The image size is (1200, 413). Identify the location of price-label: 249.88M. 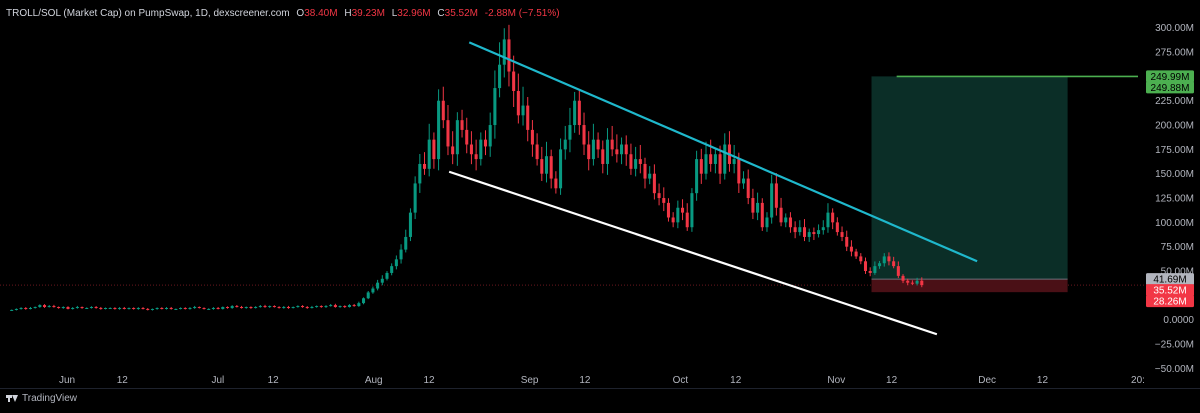
(1170, 87).